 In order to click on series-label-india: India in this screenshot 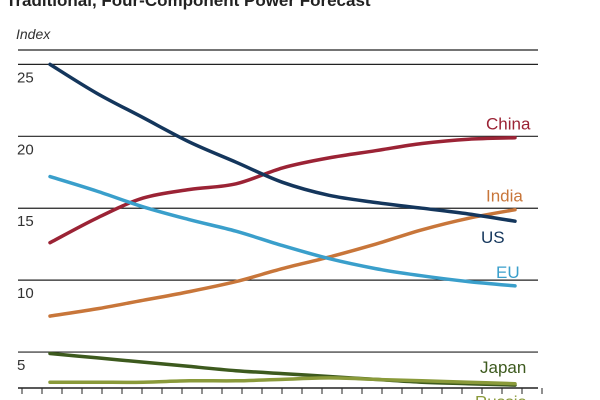, I will do `click(504, 196)`.